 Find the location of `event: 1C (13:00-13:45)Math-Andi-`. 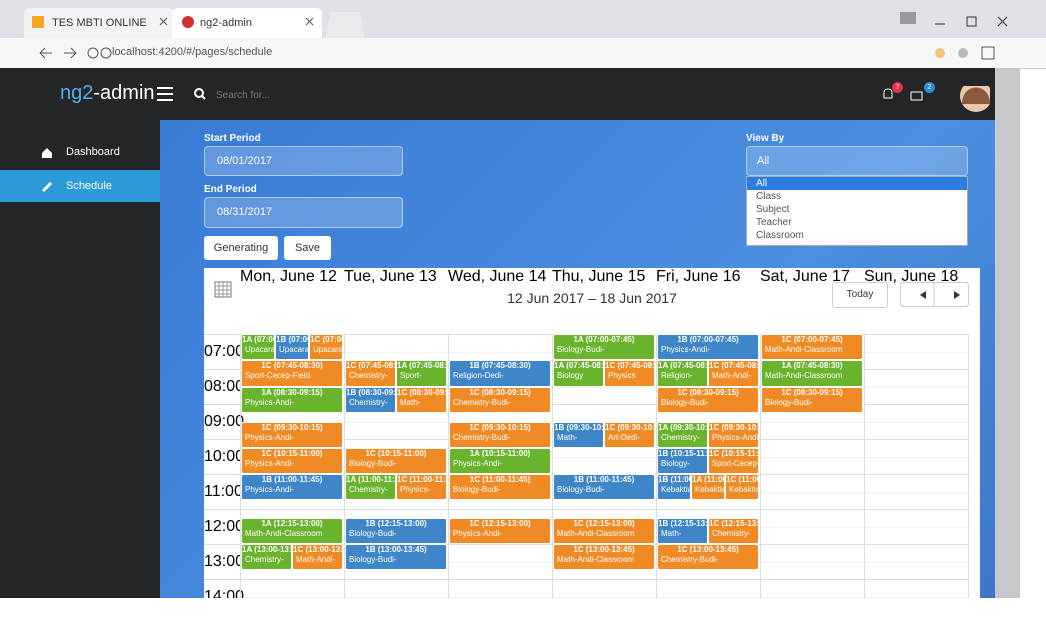

event: 1C (13:00-13:45)Math-Andi- is located at coordinates (317, 557).